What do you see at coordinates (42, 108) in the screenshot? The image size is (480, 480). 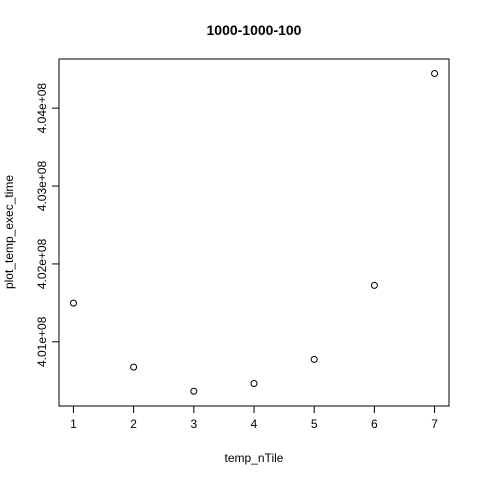 I see `y-tick-label: 4.04e+08` at bounding box center [42, 108].